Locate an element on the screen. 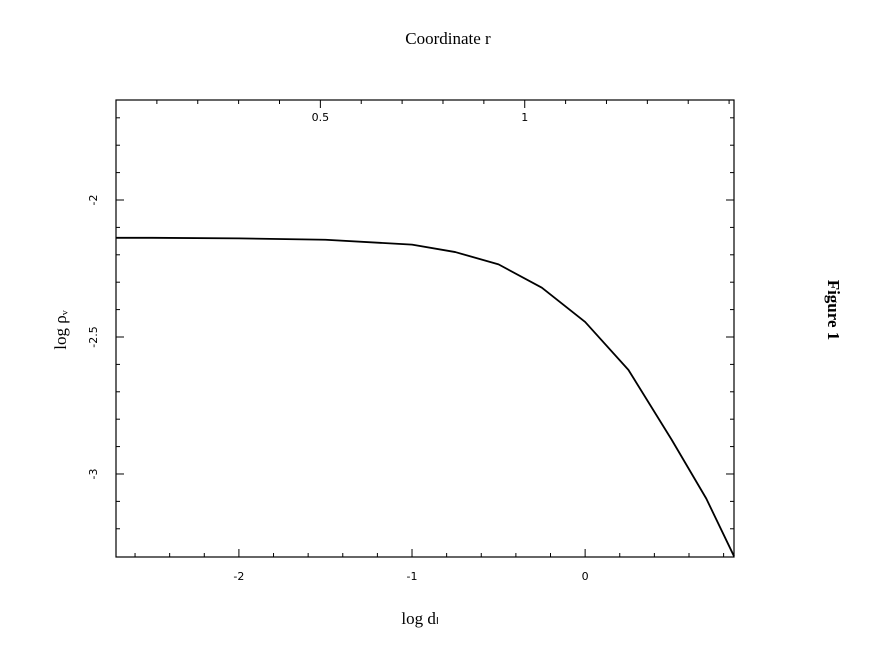  x-axis-label: log dₗ is located at coordinates (419, 618).